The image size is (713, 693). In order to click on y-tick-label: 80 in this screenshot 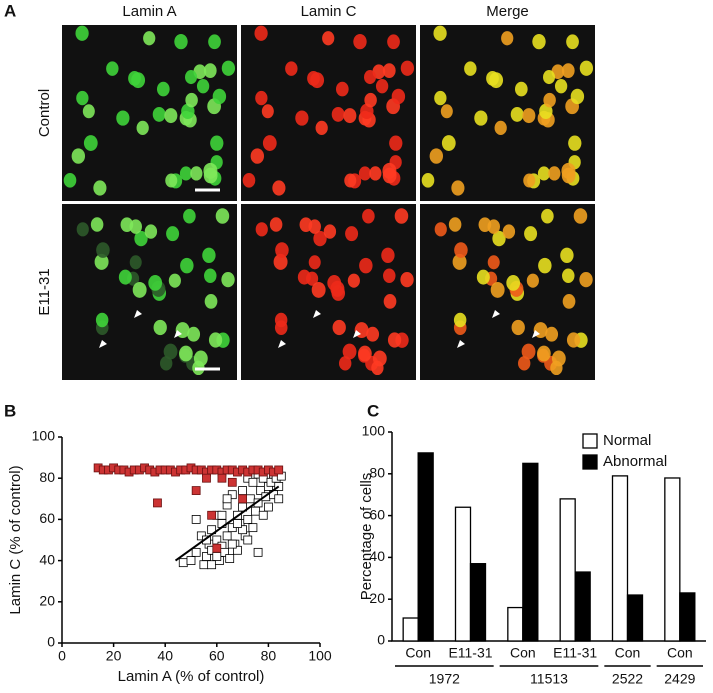, I will do `click(377, 473)`.